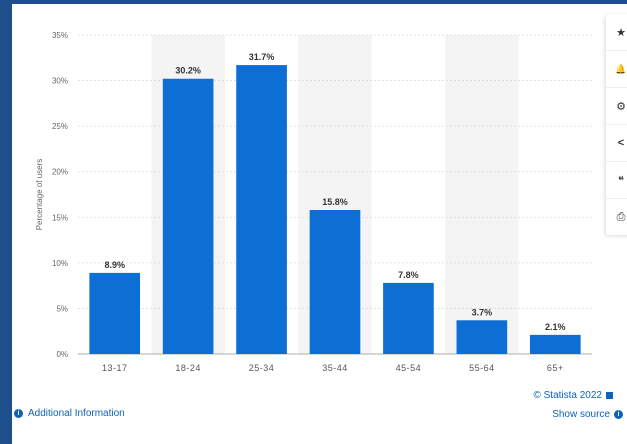 This screenshot has height=444, width=627. What do you see at coordinates (482, 368) in the screenshot?
I see `x-tick-label: 55-64` at bounding box center [482, 368].